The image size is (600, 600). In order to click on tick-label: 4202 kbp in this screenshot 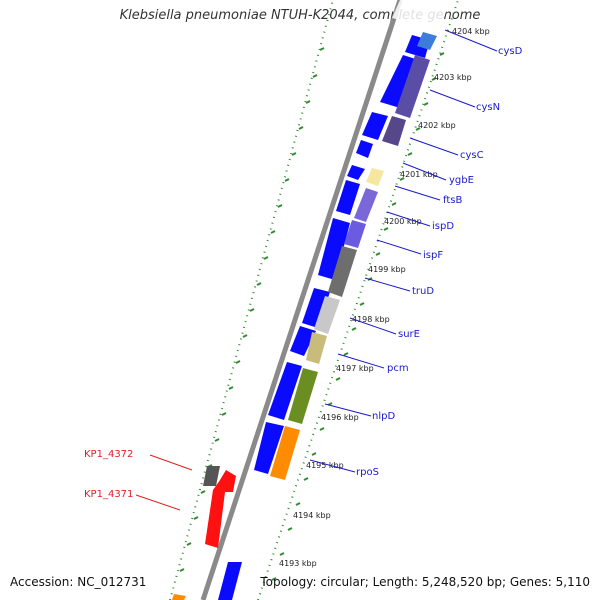, I will do `click(437, 125)`.